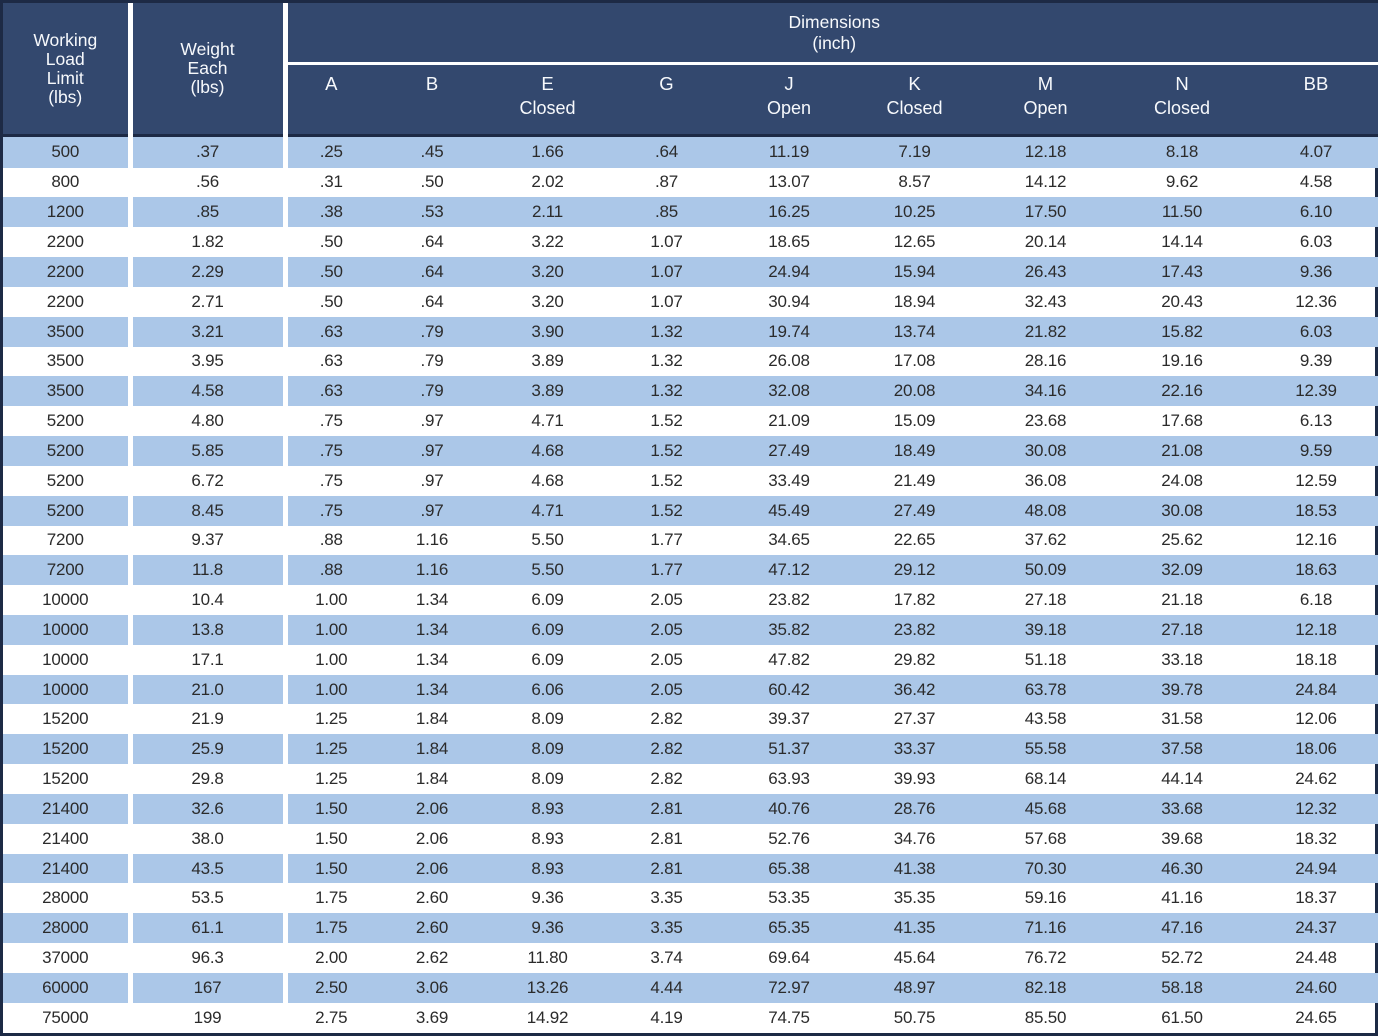  What do you see at coordinates (666, 182) in the screenshot?
I see `cell-g: .87` at bounding box center [666, 182].